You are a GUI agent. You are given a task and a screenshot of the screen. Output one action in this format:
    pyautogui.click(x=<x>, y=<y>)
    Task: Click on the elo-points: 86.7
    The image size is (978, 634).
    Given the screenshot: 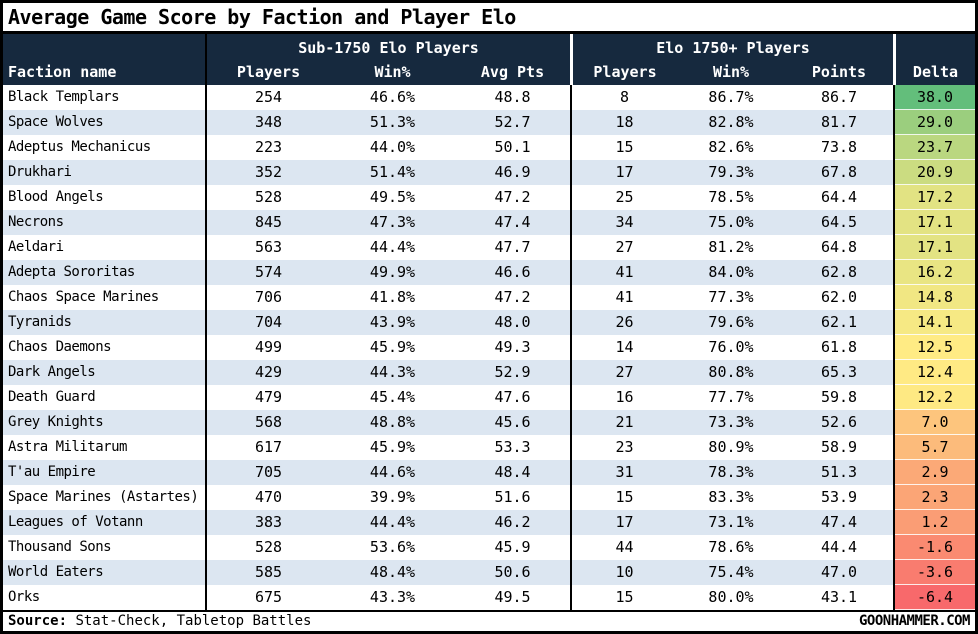 What is the action you would take?
    pyautogui.click(x=839, y=97)
    